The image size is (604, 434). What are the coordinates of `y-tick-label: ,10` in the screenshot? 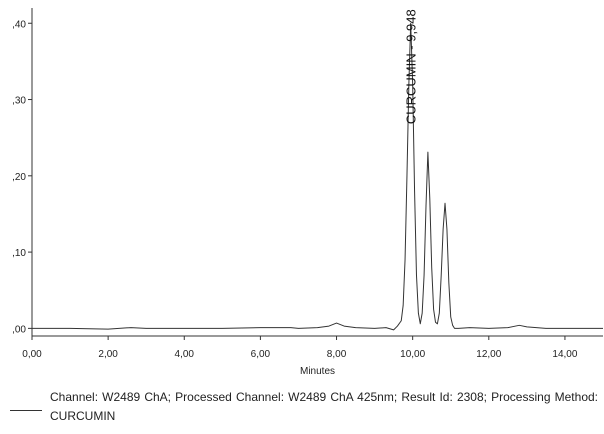 It's located at (19, 253).